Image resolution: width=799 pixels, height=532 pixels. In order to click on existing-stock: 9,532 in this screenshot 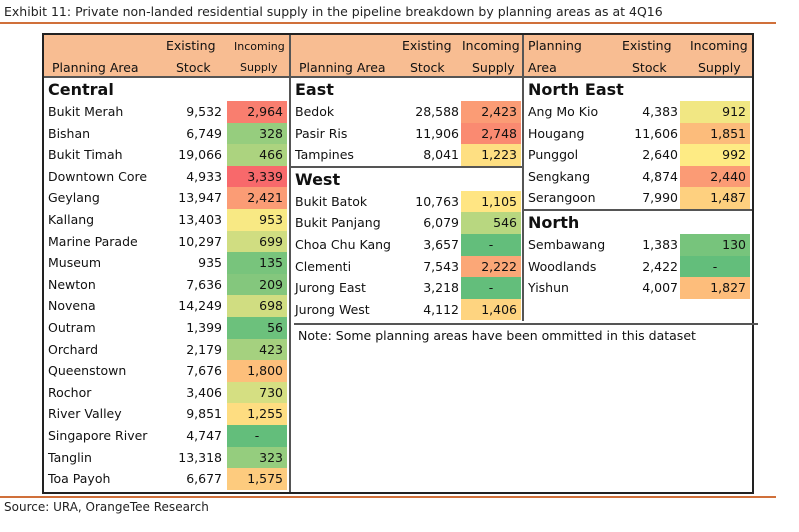, I will do `click(204, 111)`.